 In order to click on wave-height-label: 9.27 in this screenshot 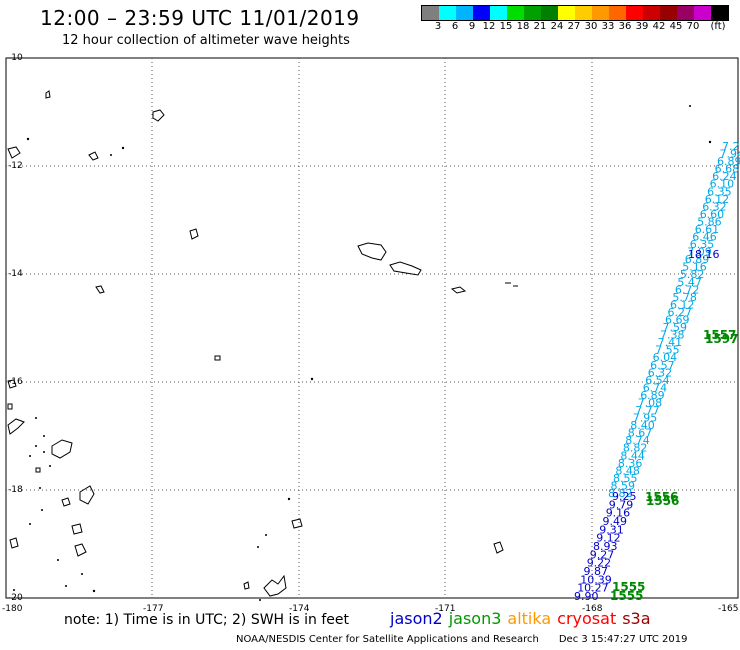, I will do `click(602, 554)`.